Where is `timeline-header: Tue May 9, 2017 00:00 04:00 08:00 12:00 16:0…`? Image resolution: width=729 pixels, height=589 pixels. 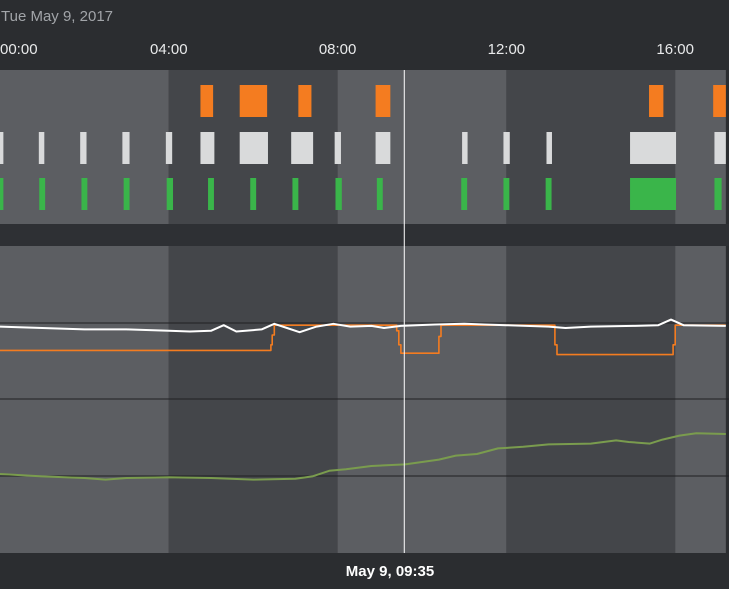
timeline-header: Tue May 9, 2017 00:00 04:00 08:00 12:00 16:0… is located at coordinates (364, 35).